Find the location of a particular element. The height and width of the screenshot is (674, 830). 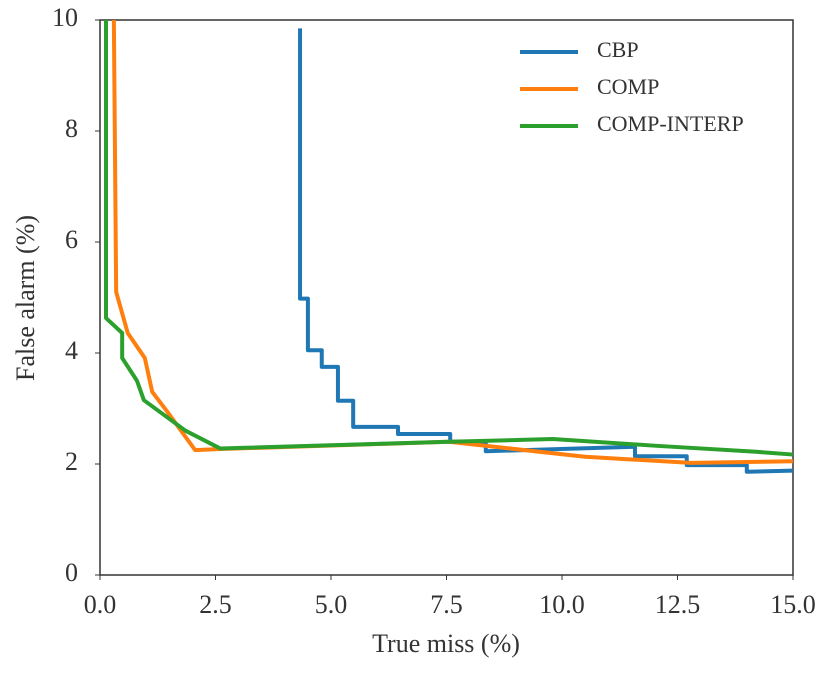

x-tick-label: 12.5 is located at coordinates (678, 604).